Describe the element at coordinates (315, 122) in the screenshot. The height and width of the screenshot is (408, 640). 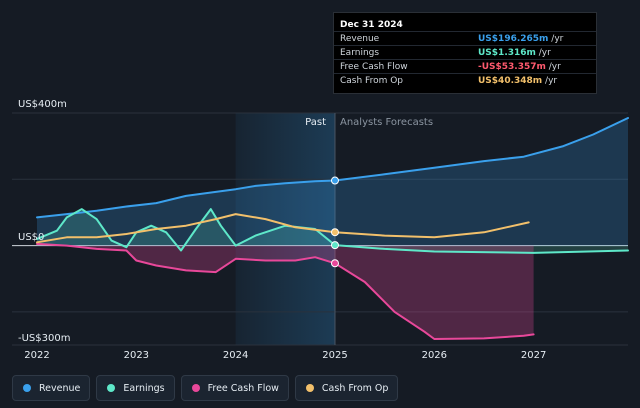
I see `past-label: Past` at that location.